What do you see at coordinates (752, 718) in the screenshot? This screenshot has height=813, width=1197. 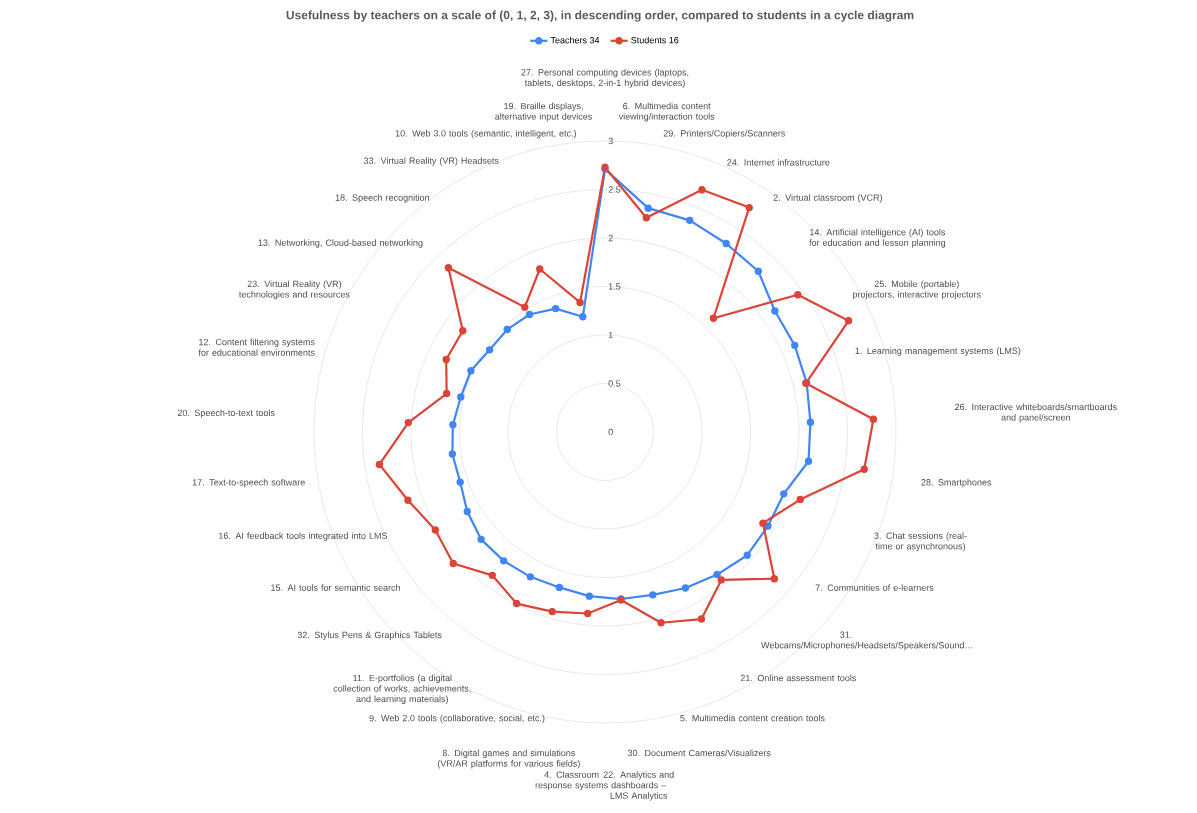 I see `spoke-label: 5. Multimedia content creation tools` at bounding box center [752, 718].